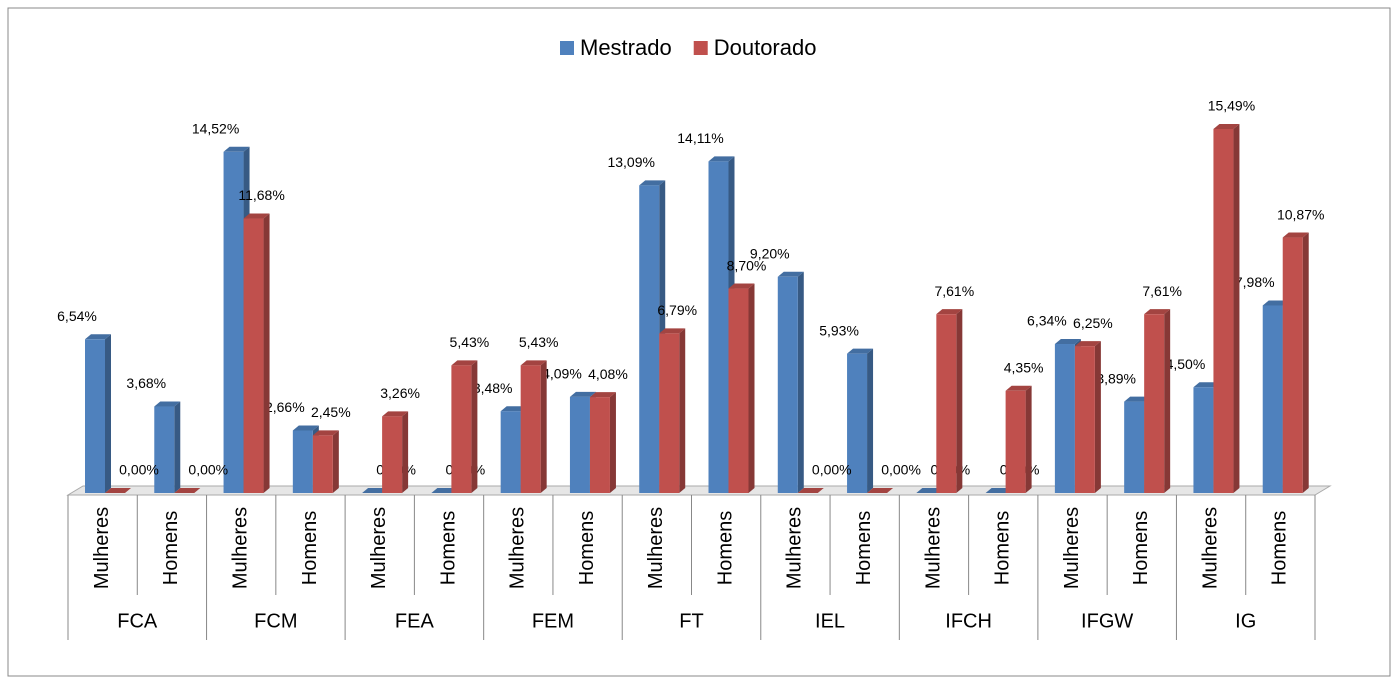  I want to click on group-label: IG, so click(1245, 621).